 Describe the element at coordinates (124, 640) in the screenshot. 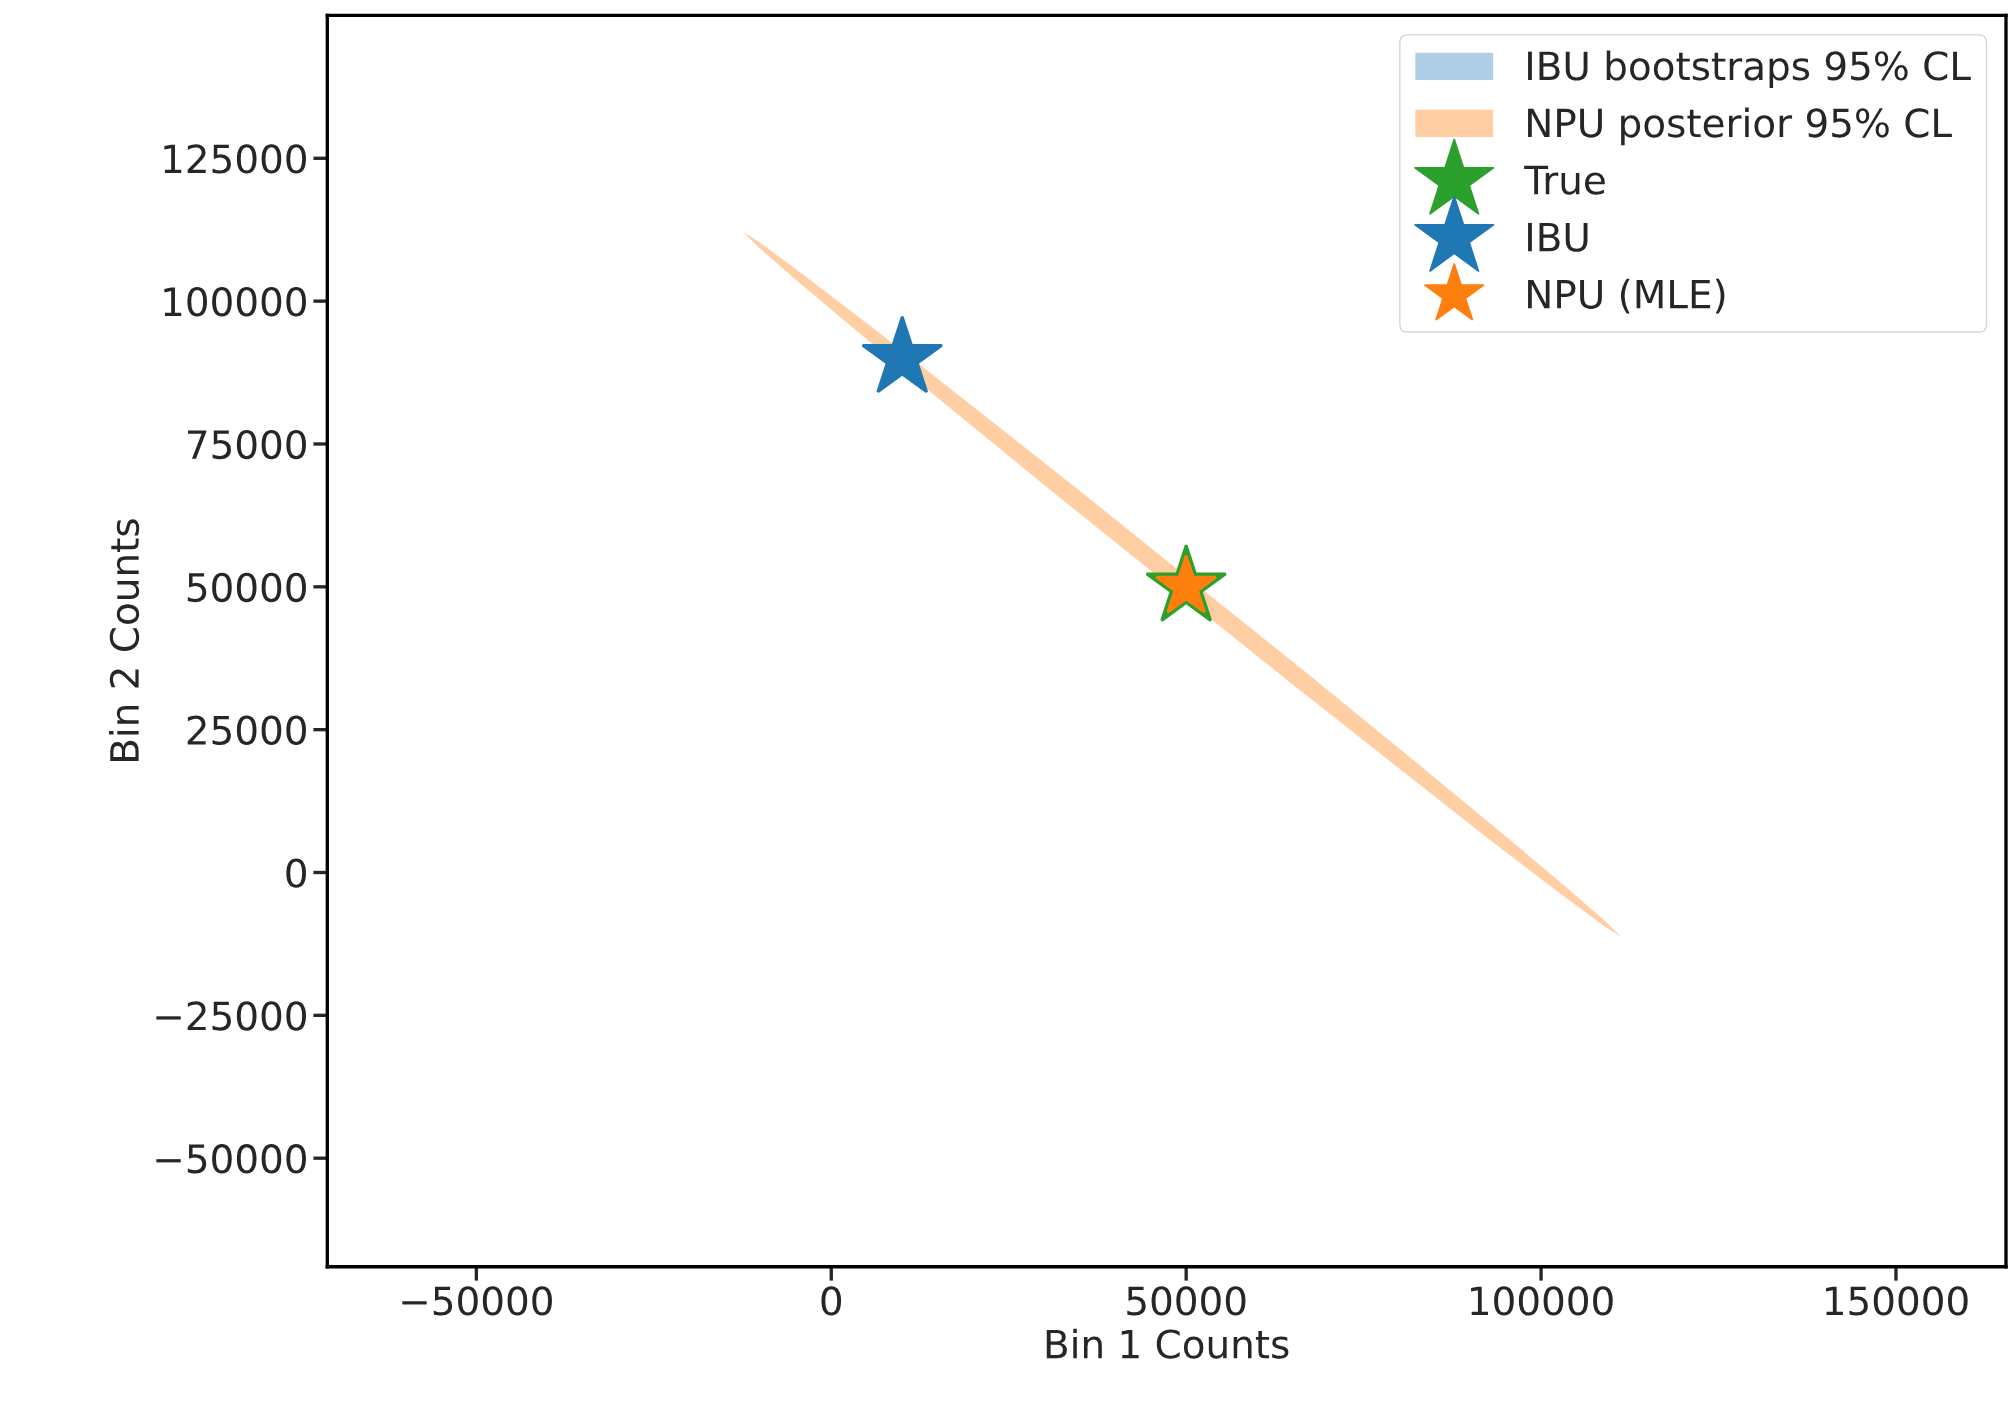

I see `y-axis-title: Bin 2 Counts` at that location.